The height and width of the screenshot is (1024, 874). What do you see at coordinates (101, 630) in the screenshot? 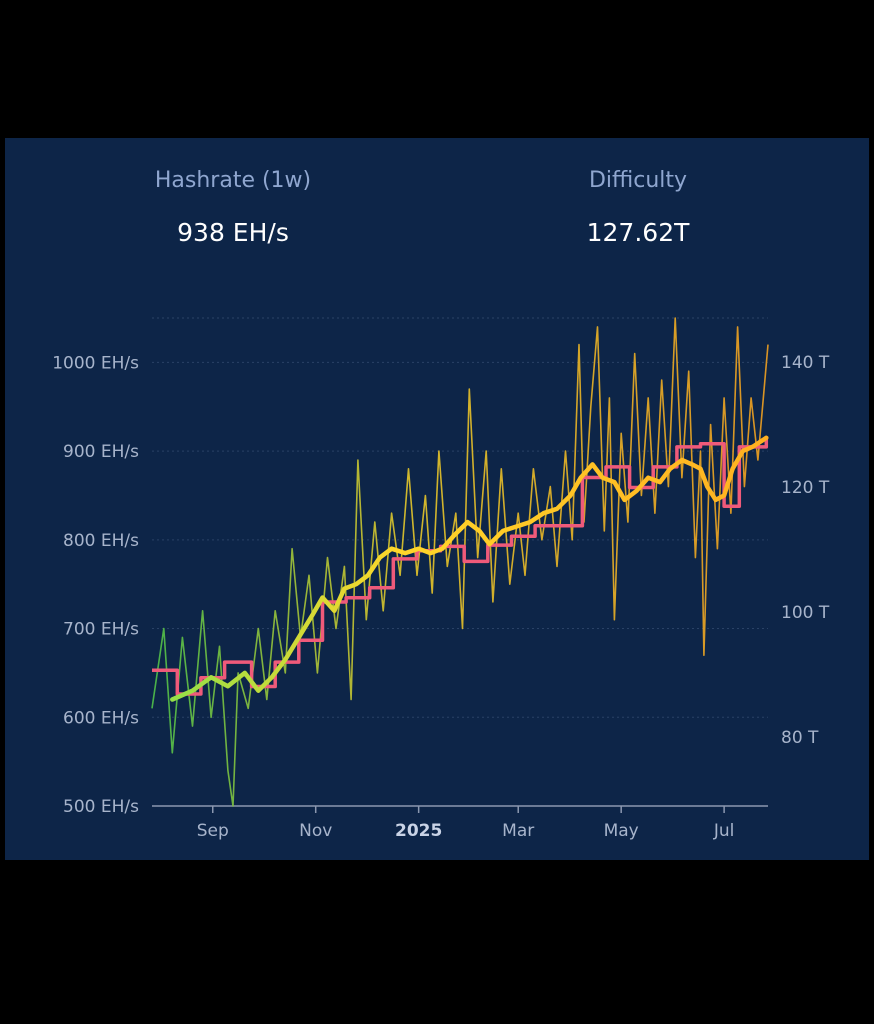
I see `left-tick-label: 700 EH/s` at bounding box center [101, 630].